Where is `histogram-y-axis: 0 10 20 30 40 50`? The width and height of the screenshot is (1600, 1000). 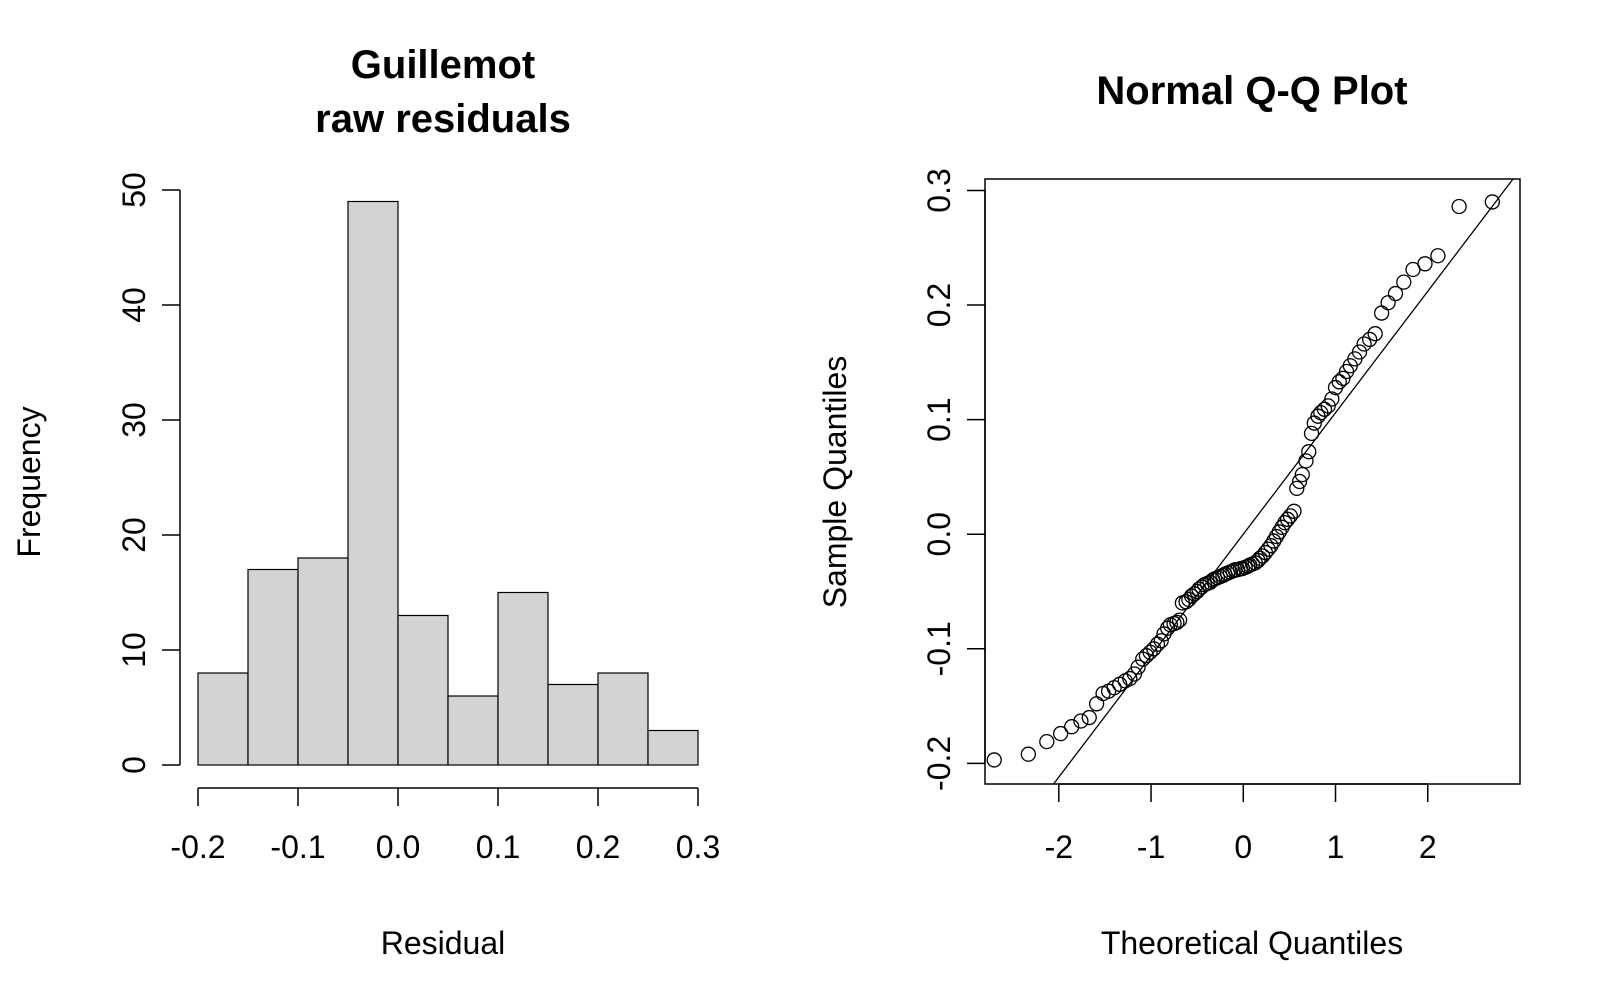 histogram-y-axis: 0 10 20 30 40 50 is located at coordinates (148, 473).